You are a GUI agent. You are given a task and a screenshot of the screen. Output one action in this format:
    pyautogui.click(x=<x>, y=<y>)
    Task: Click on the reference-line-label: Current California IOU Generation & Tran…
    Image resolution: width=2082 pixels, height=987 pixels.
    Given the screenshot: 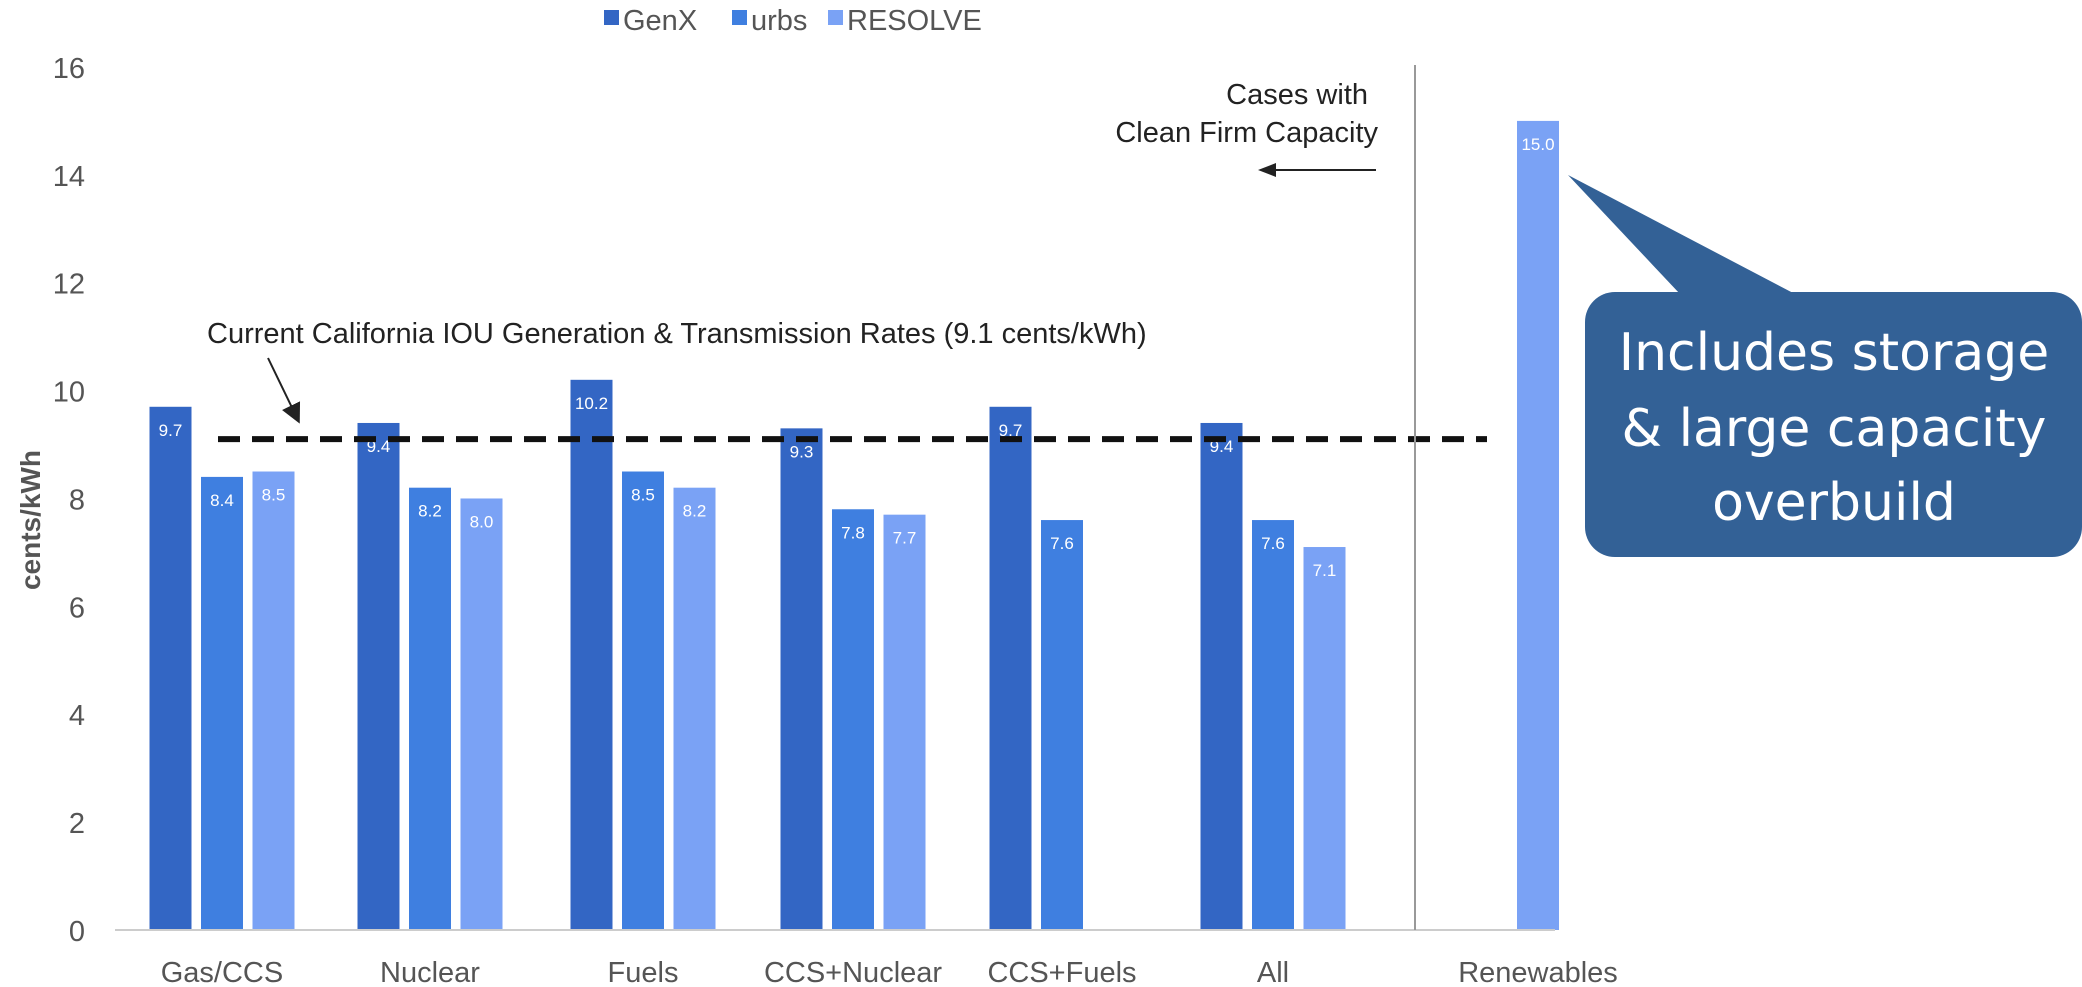 What is the action you would take?
    pyautogui.click(x=677, y=334)
    